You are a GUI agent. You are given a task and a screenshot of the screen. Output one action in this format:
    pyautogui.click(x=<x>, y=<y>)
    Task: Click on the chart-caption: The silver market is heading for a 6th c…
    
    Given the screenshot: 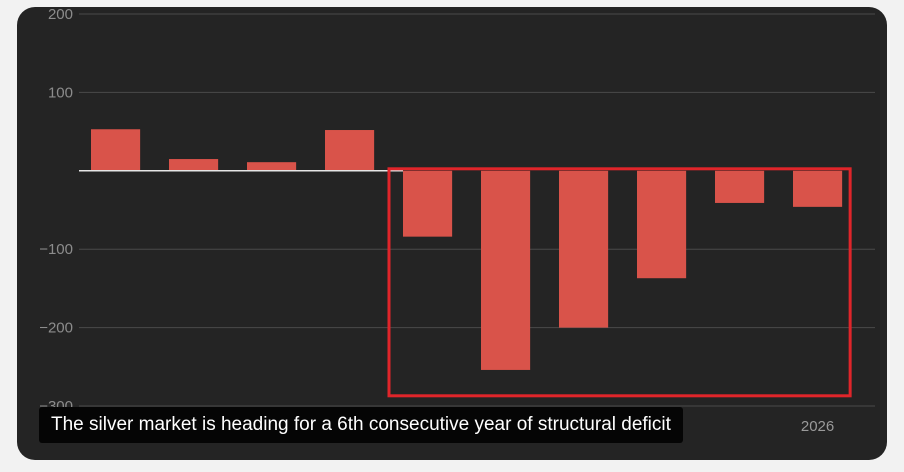 What is the action you would take?
    pyautogui.click(x=361, y=425)
    